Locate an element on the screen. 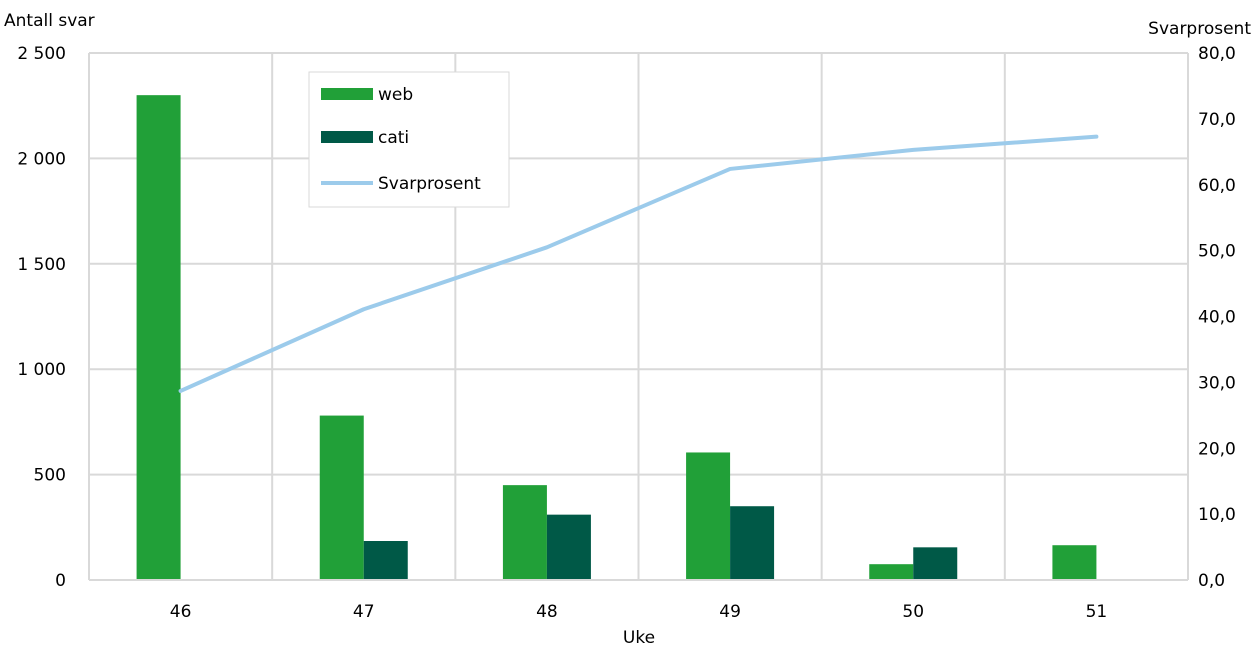 Image resolution: width=1255 pixels, height=649 pixels. y-right-tick-label: 30,0 is located at coordinates (1217, 383).